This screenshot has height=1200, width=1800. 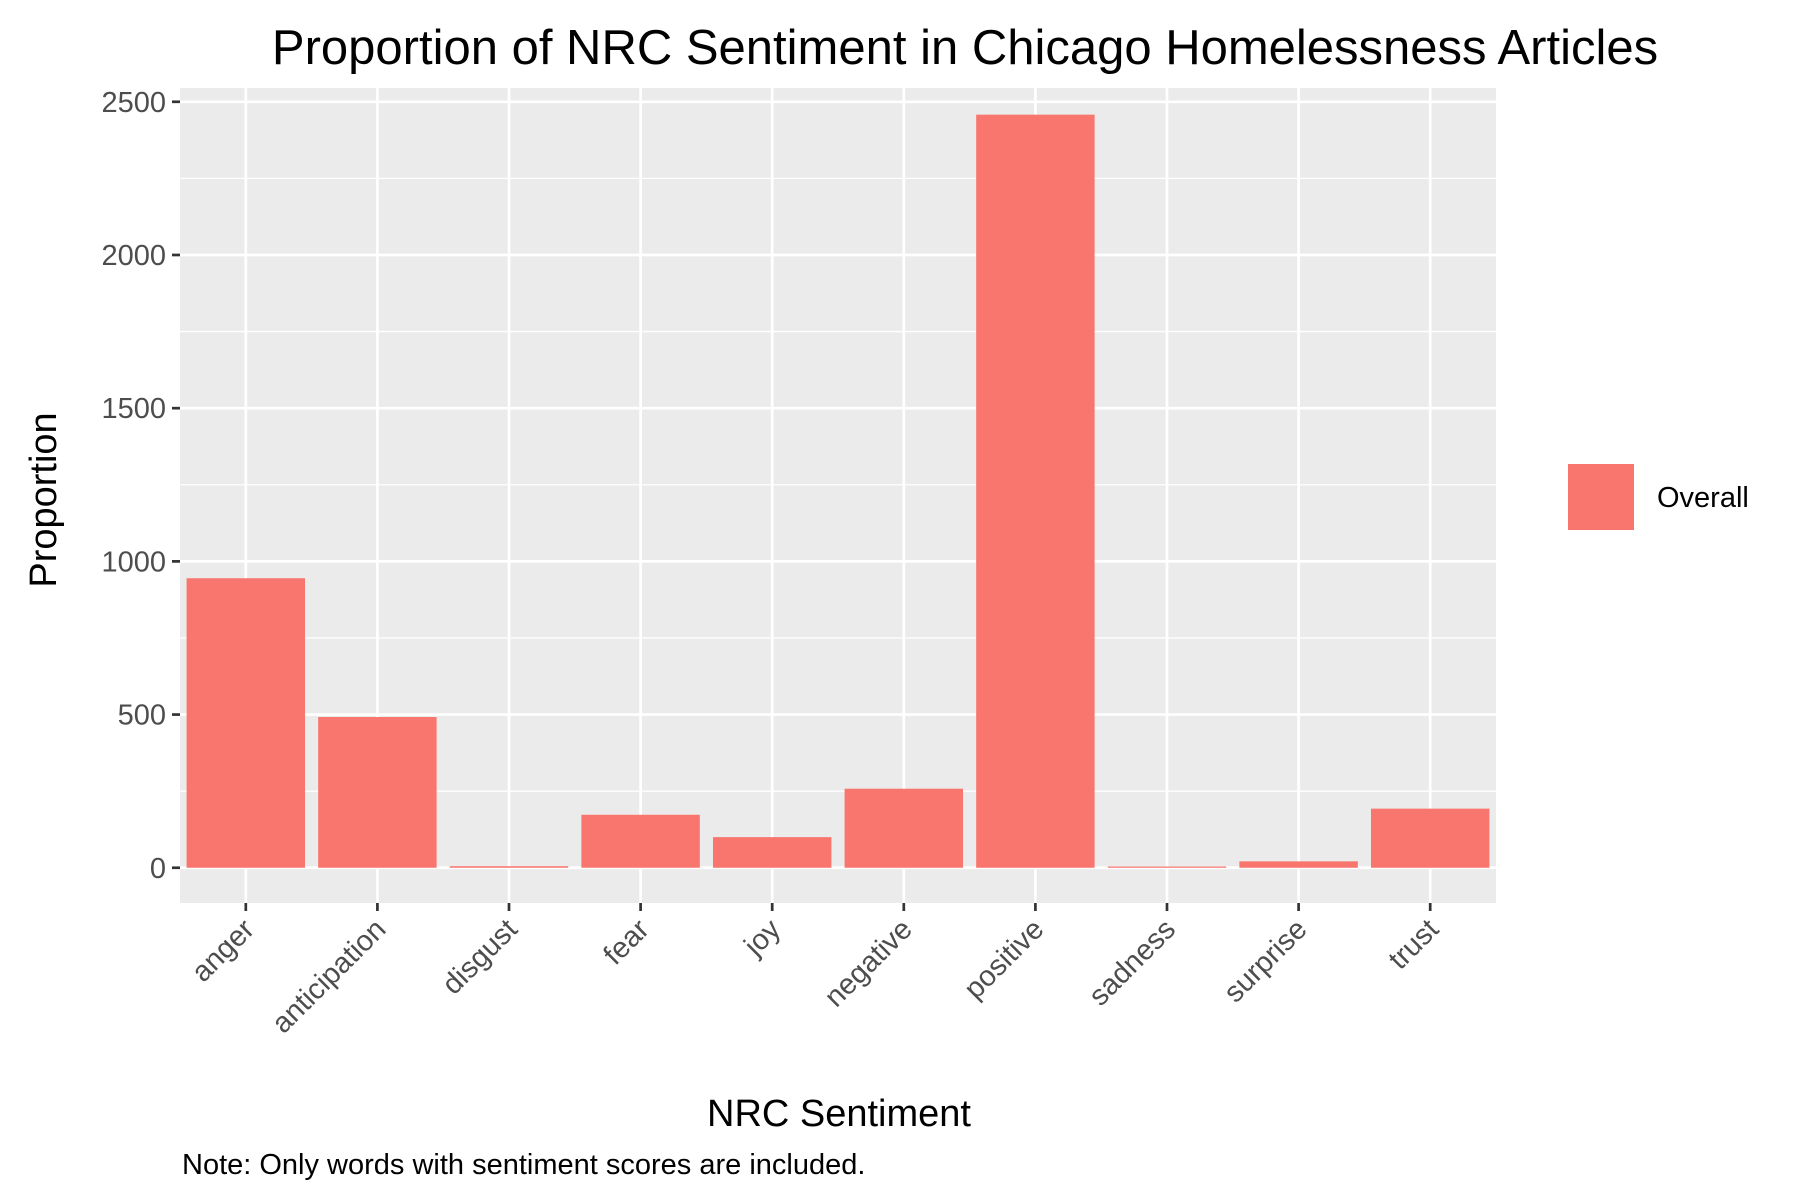 I want to click on legend: Overall, so click(x=1657, y=497).